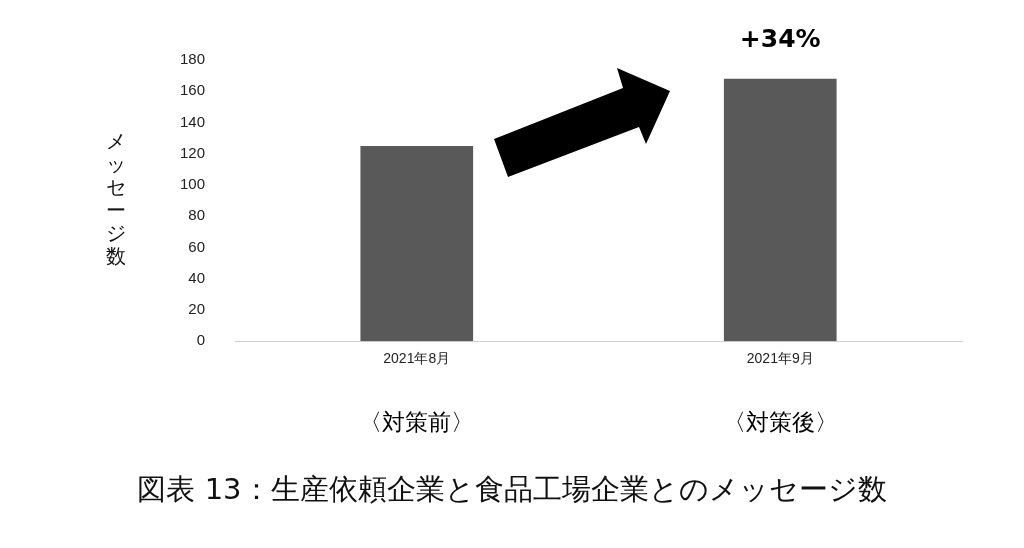 The width and height of the screenshot is (1024, 548). I want to click on y-tick-label: 40, so click(197, 277).